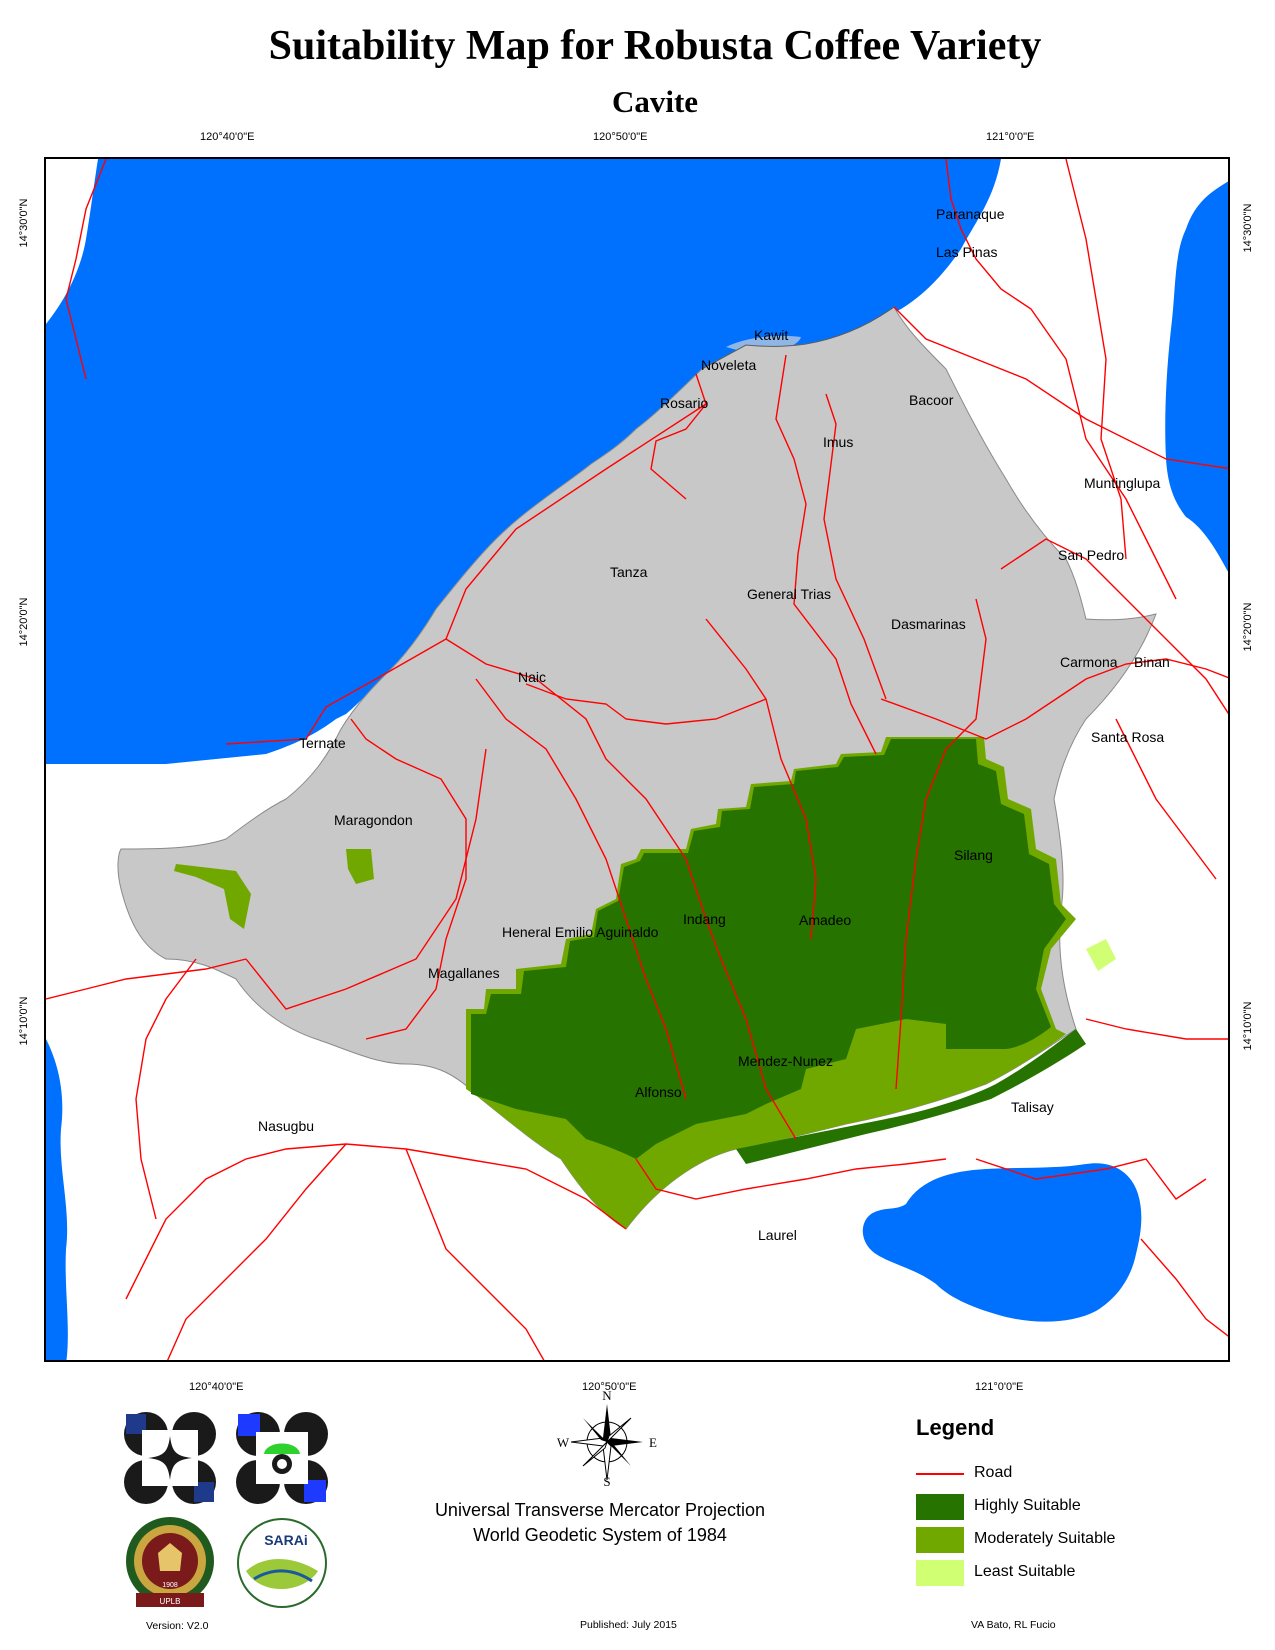  Describe the element at coordinates (170, 1562) in the screenshot. I see `uplb-seal-icon: UPLB 1908` at that location.